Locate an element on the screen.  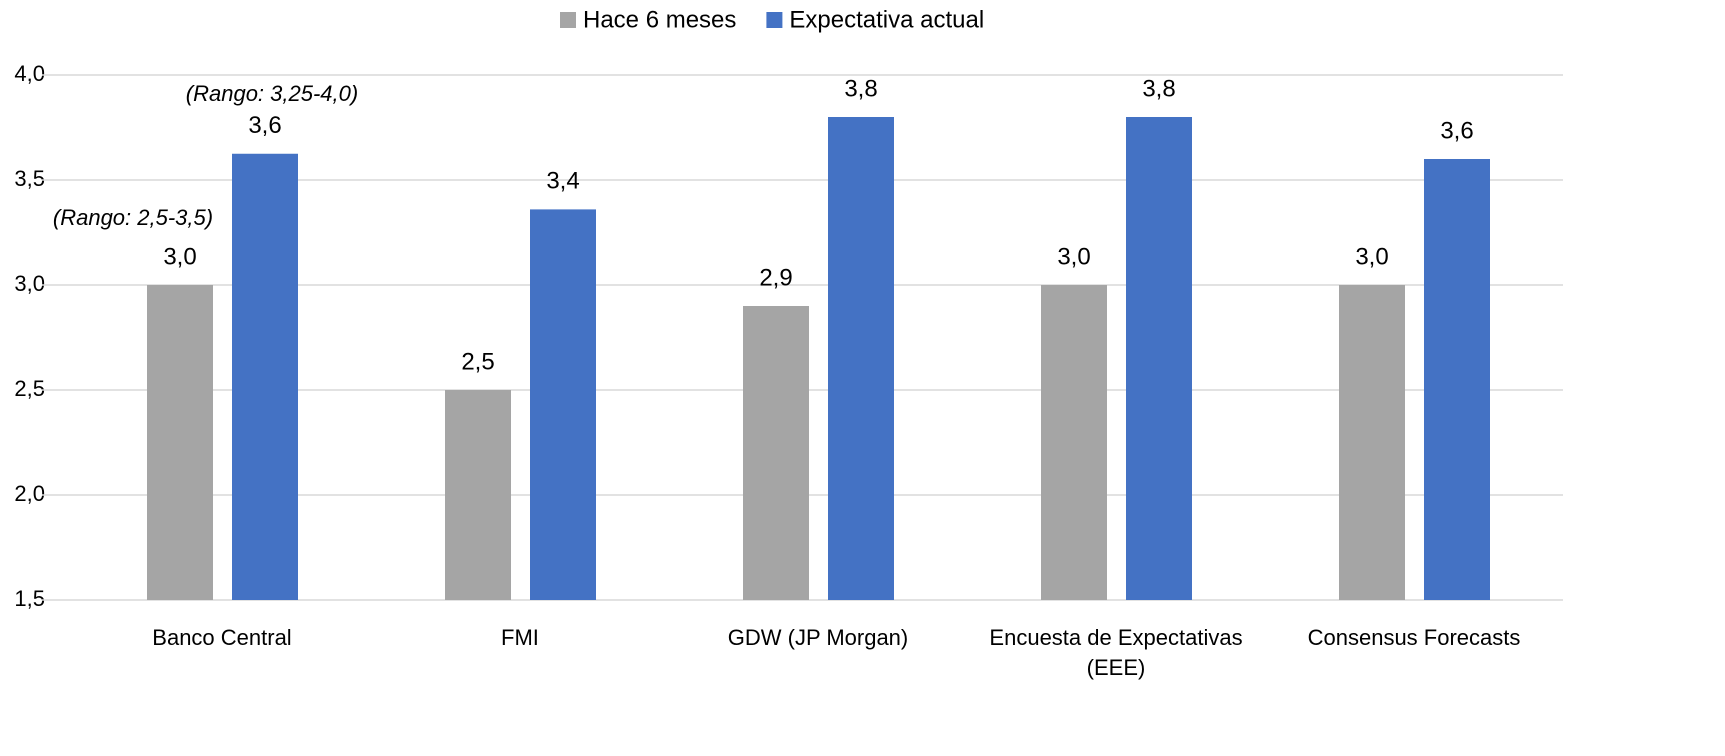
legend-label: Expectativa actual is located at coordinates (886, 19).